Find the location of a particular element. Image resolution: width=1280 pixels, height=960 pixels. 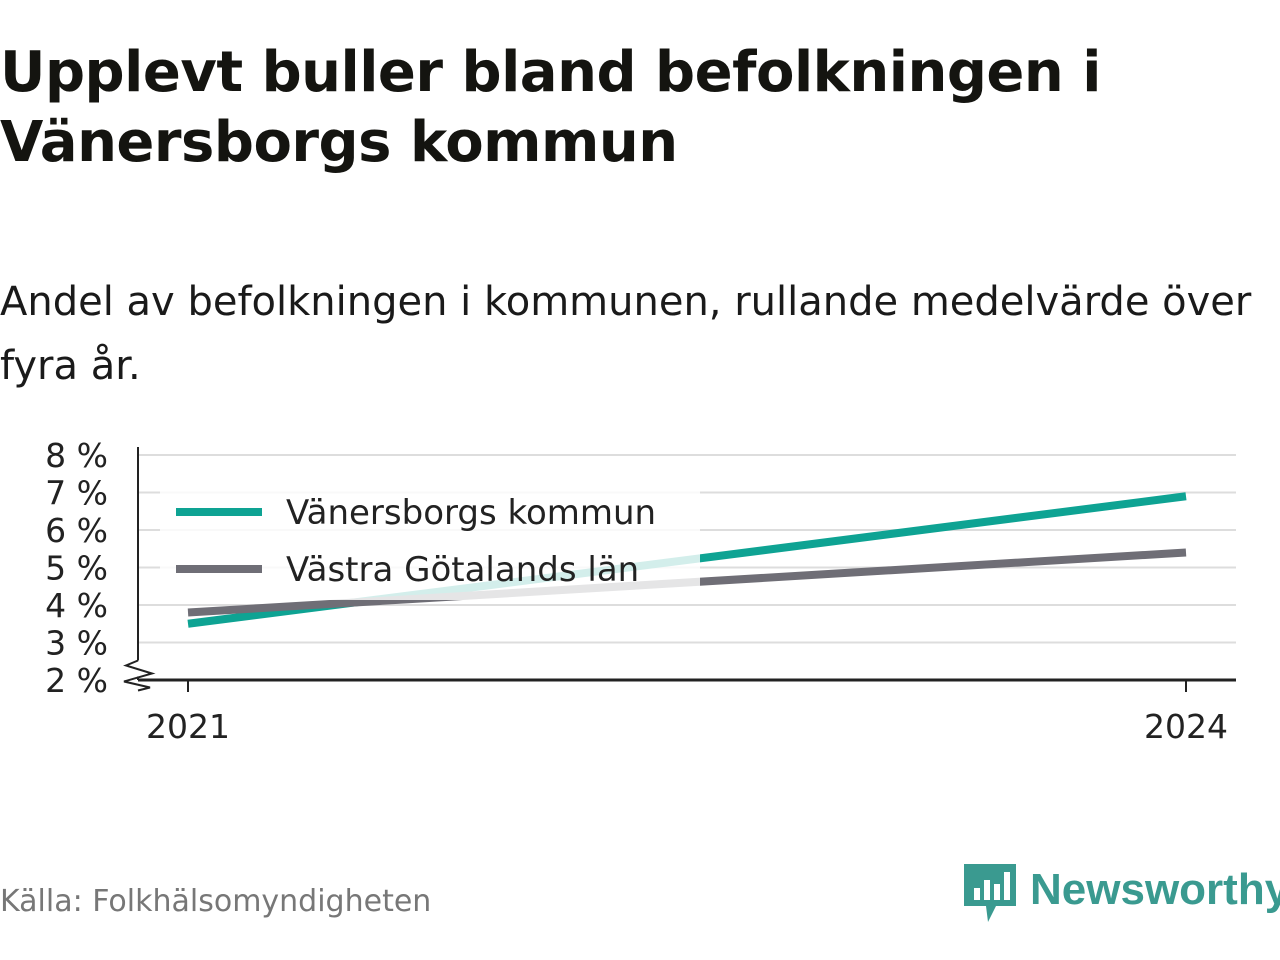

legend-background is located at coordinates (430, 544).